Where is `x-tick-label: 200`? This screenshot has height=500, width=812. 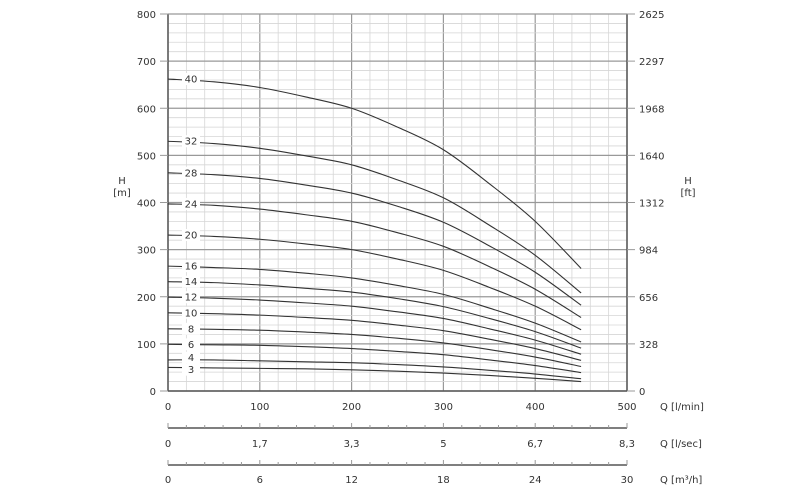
x-tick-label: 200 is located at coordinates (351, 407).